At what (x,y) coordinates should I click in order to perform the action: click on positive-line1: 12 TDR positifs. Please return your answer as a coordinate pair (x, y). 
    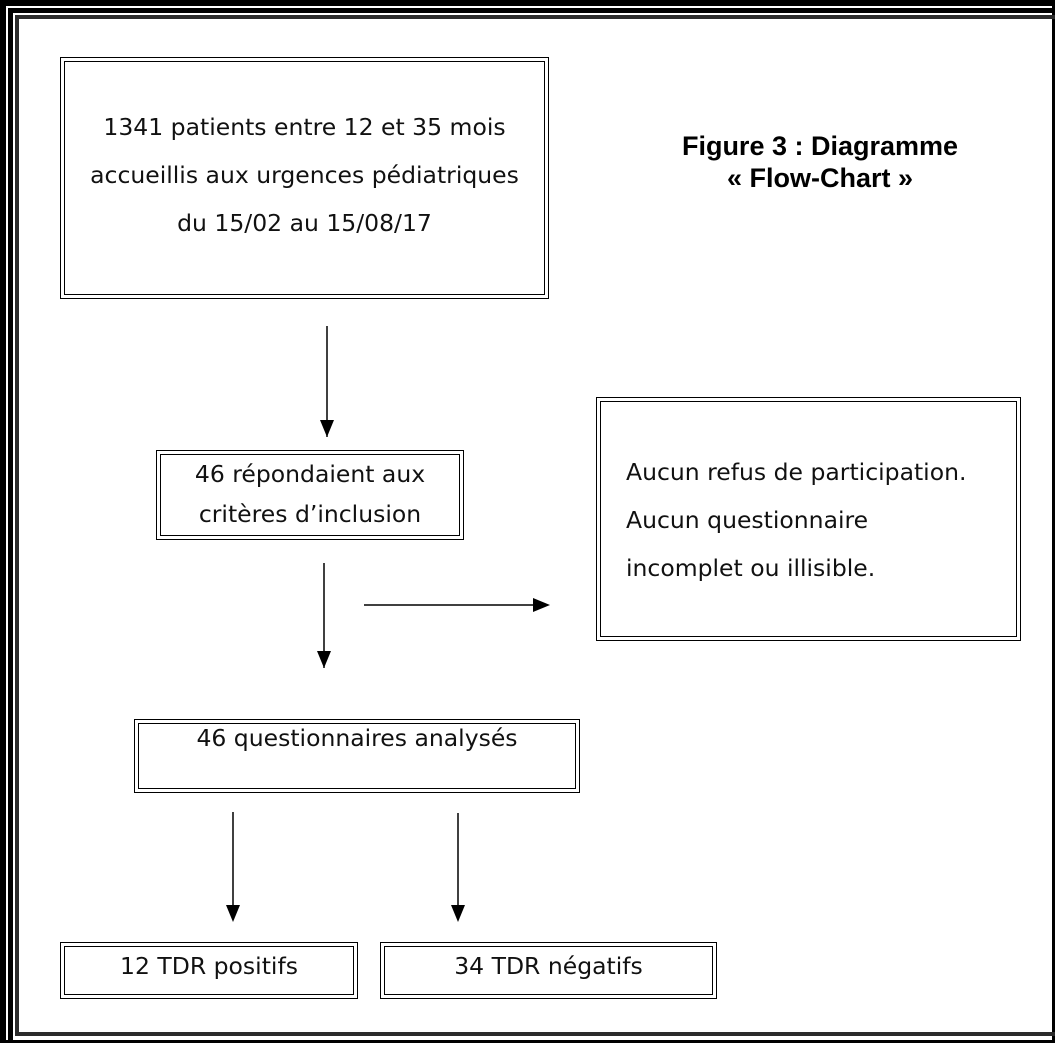
    Looking at the image, I should click on (209, 966).